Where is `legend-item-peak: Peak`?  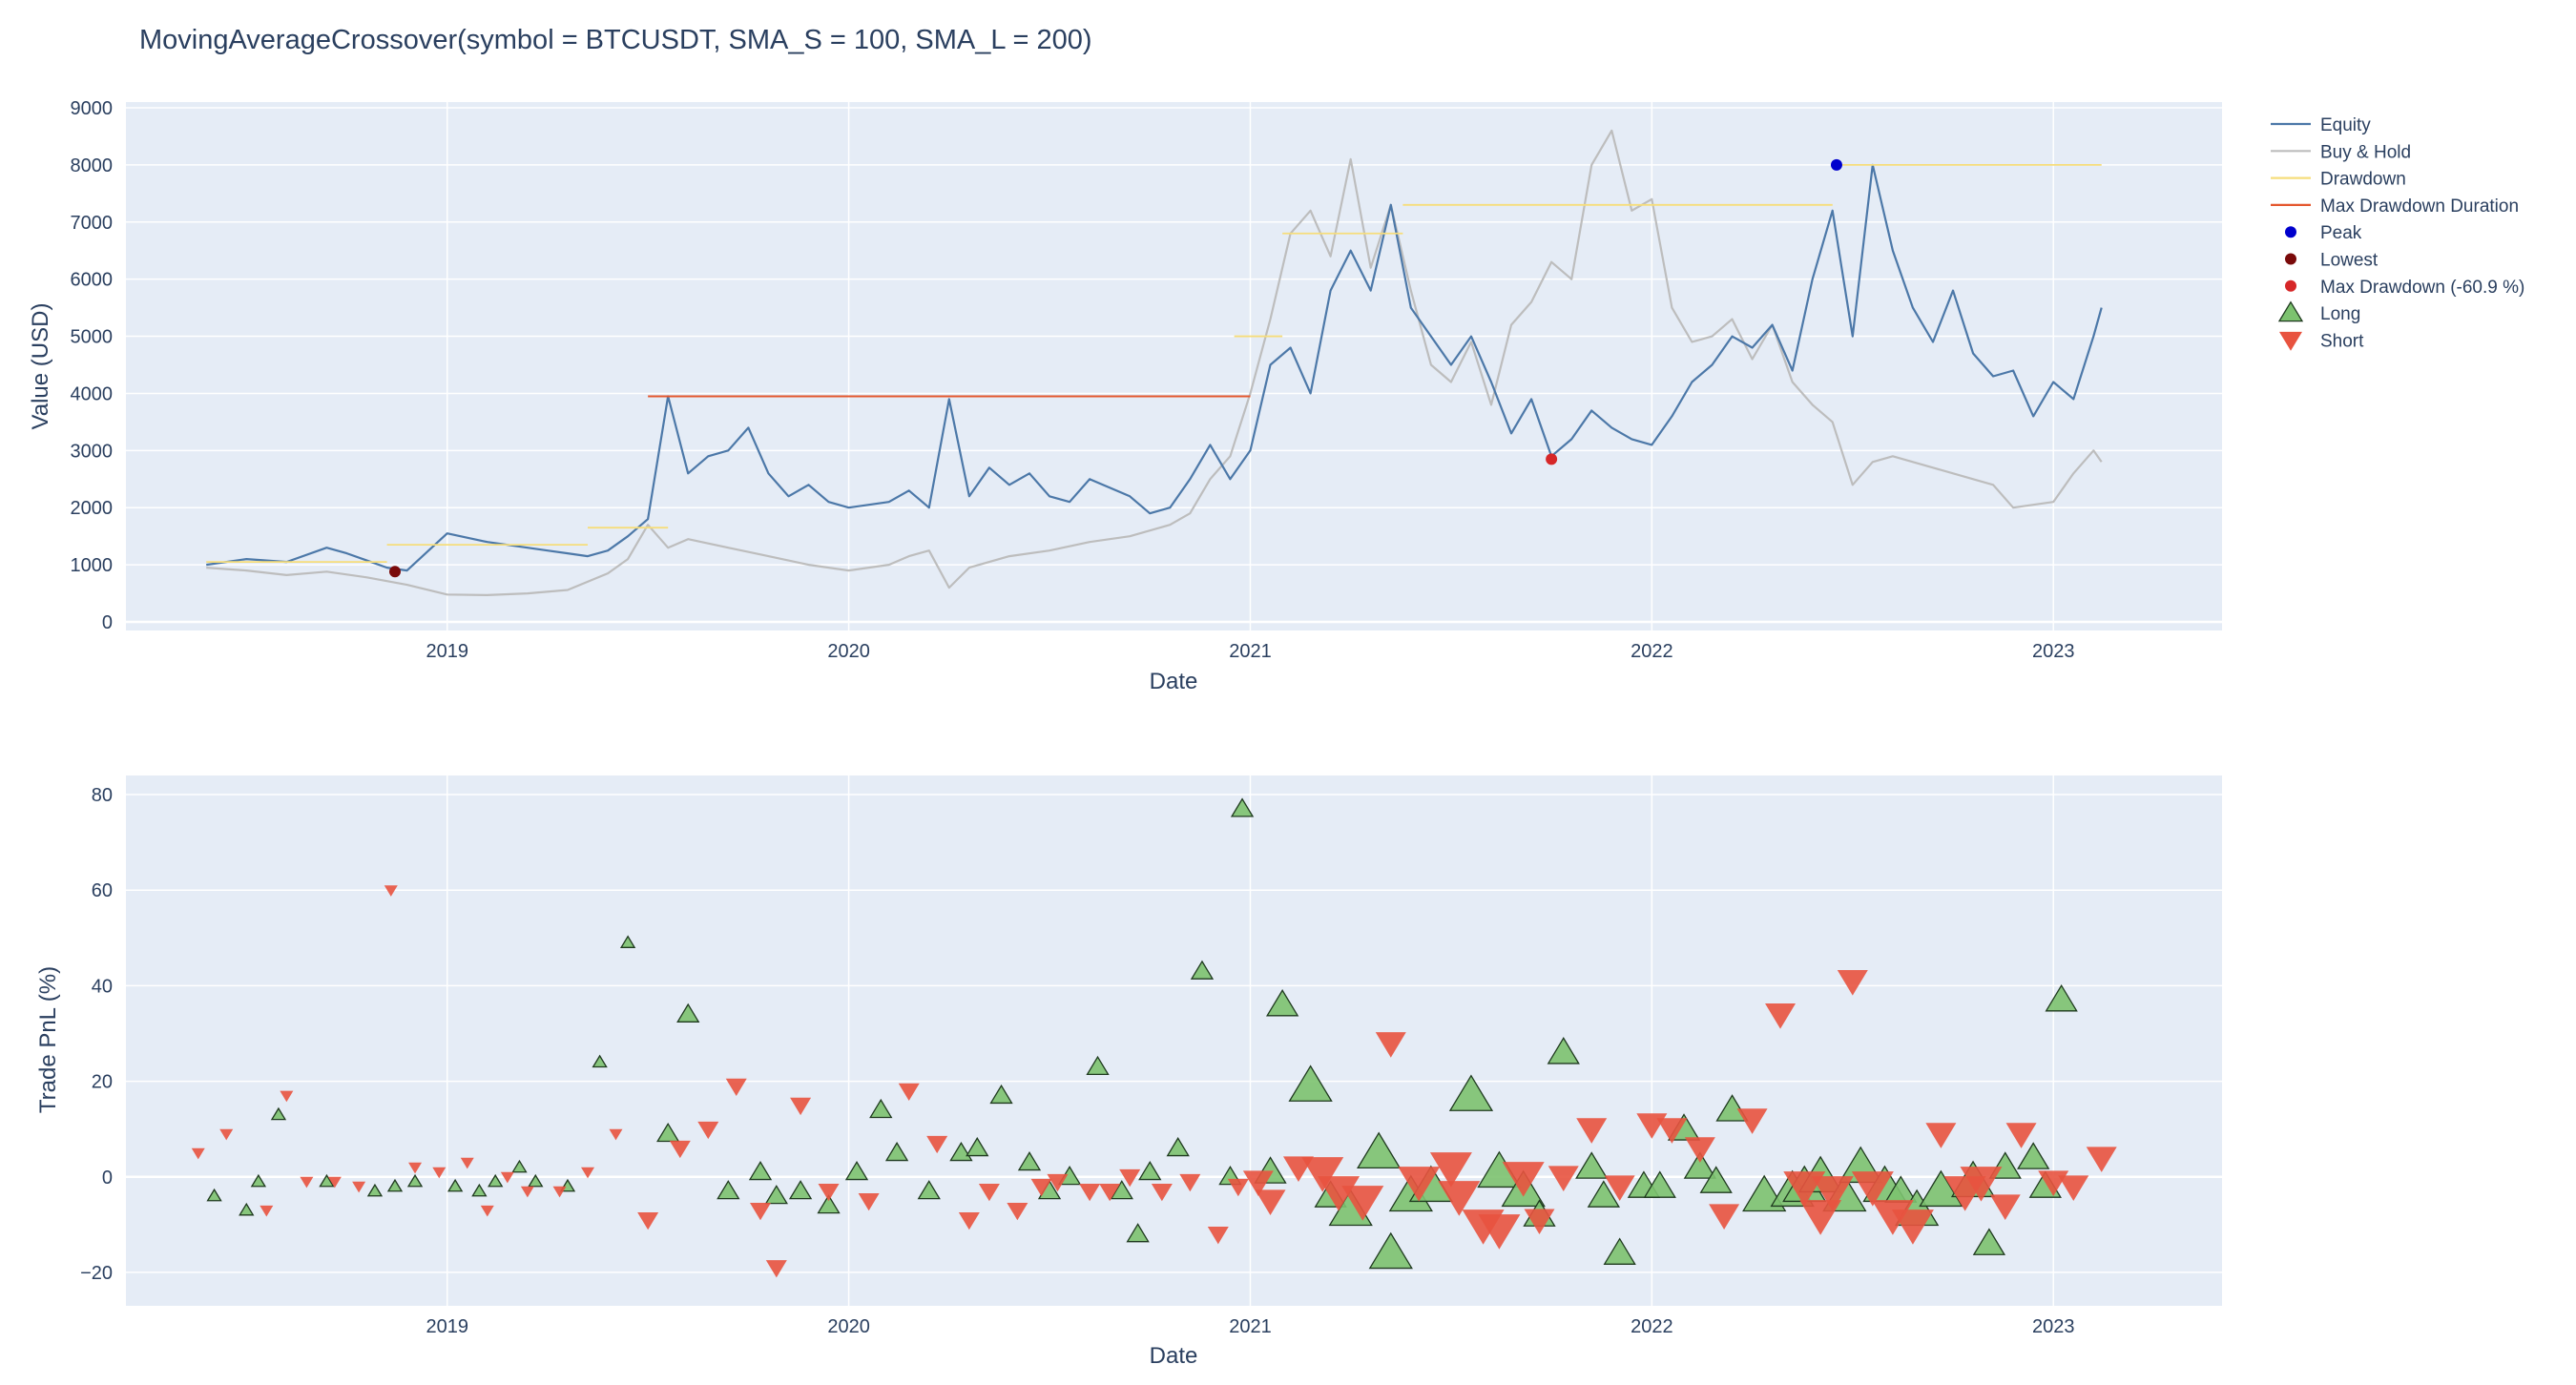 legend-item-peak: Peak is located at coordinates (2323, 233).